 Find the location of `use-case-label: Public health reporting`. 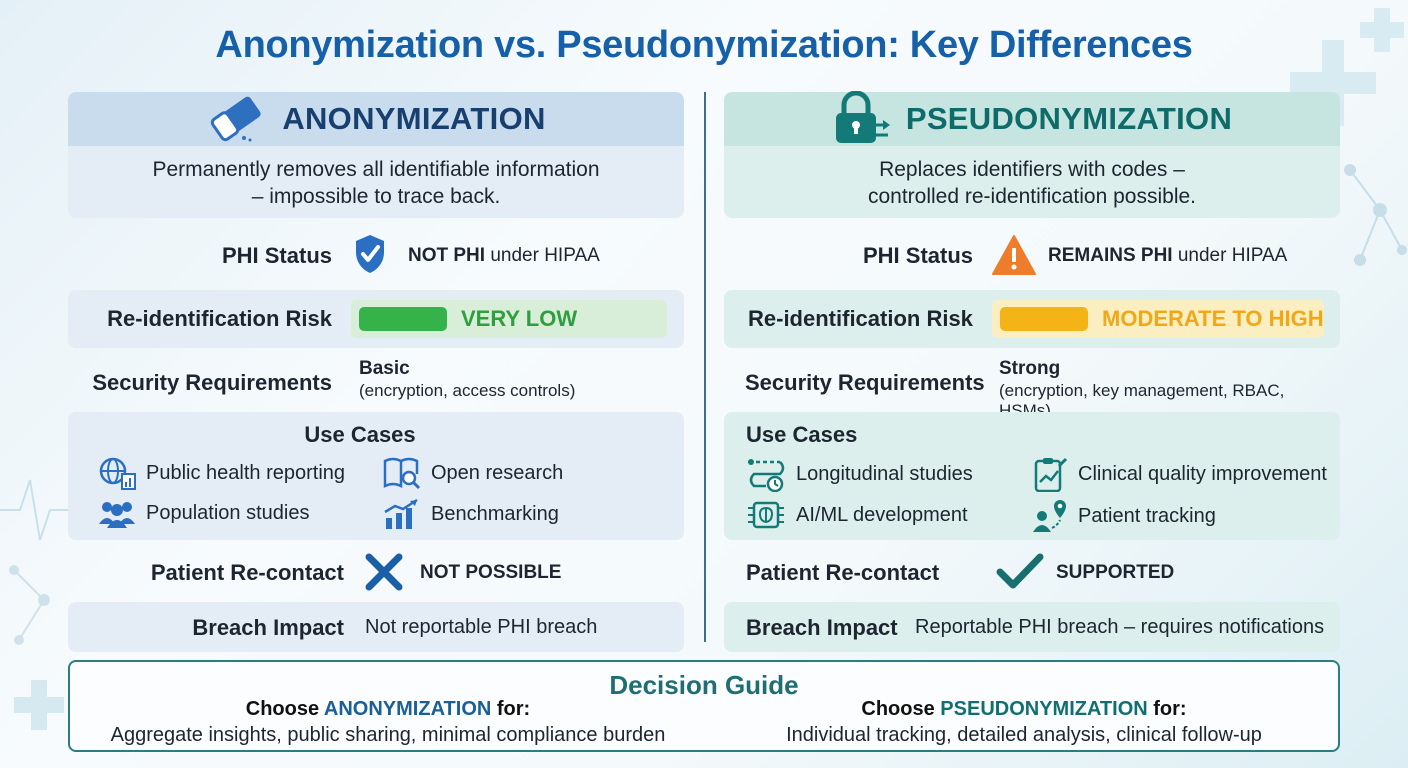

use-case-label: Public health reporting is located at coordinates (246, 472).